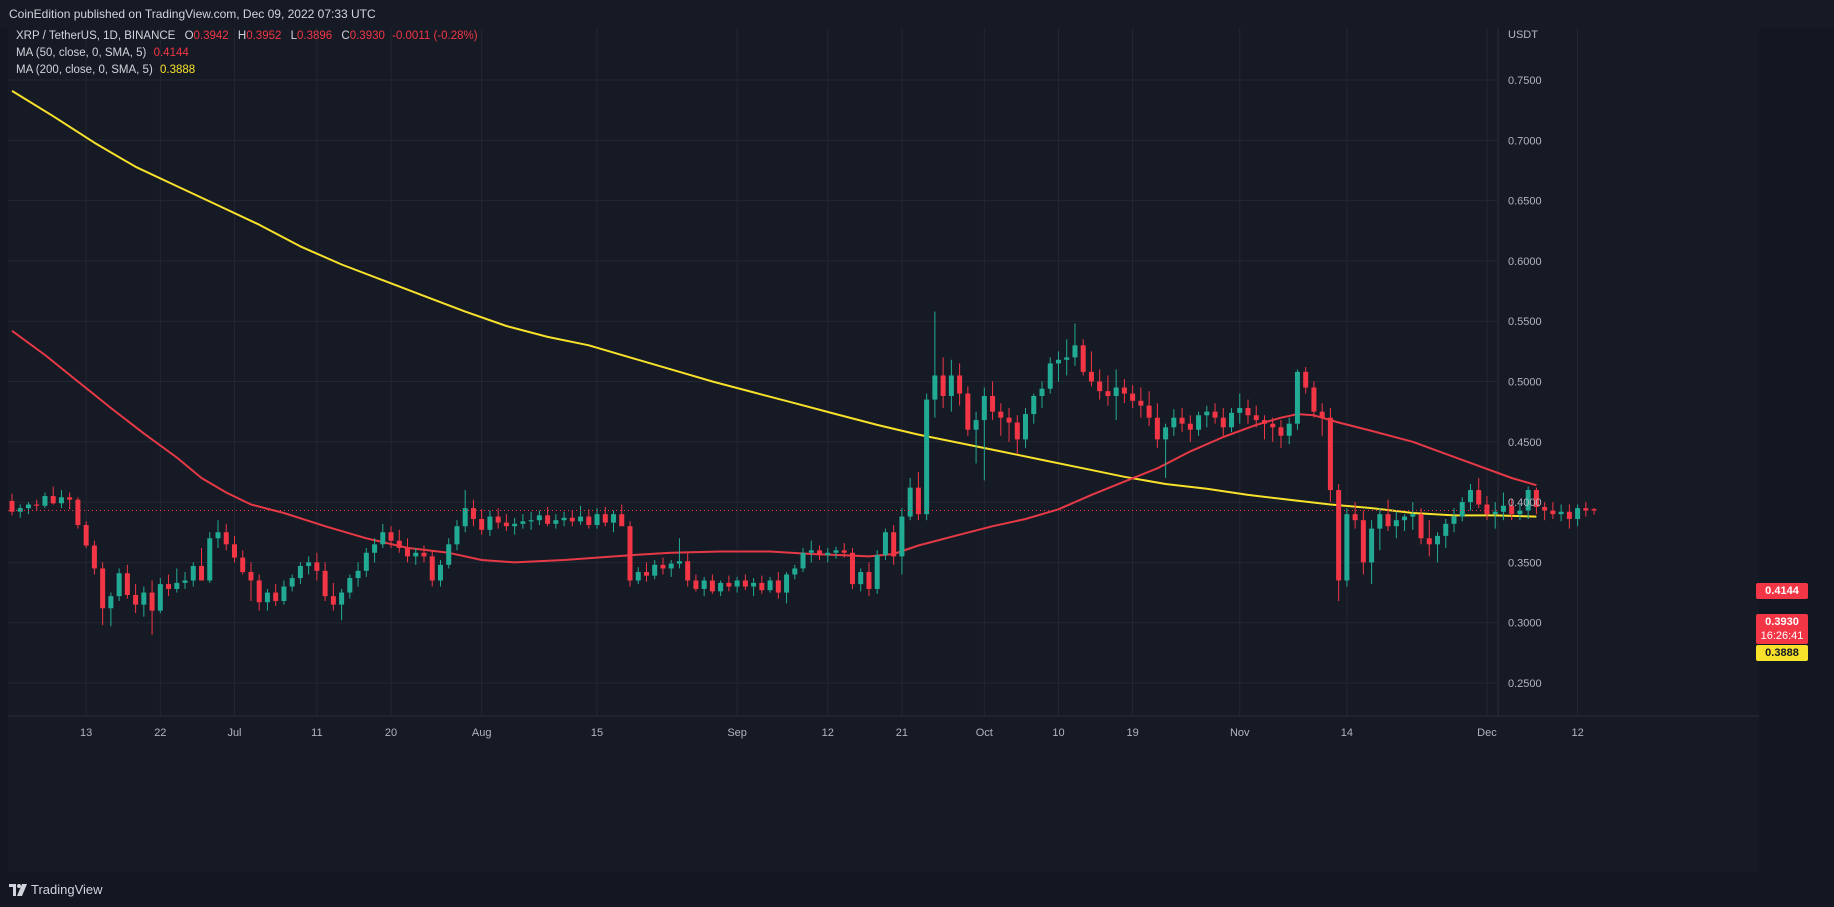 The height and width of the screenshot is (907, 1834). I want to click on time-tick-label: 22, so click(160, 733).